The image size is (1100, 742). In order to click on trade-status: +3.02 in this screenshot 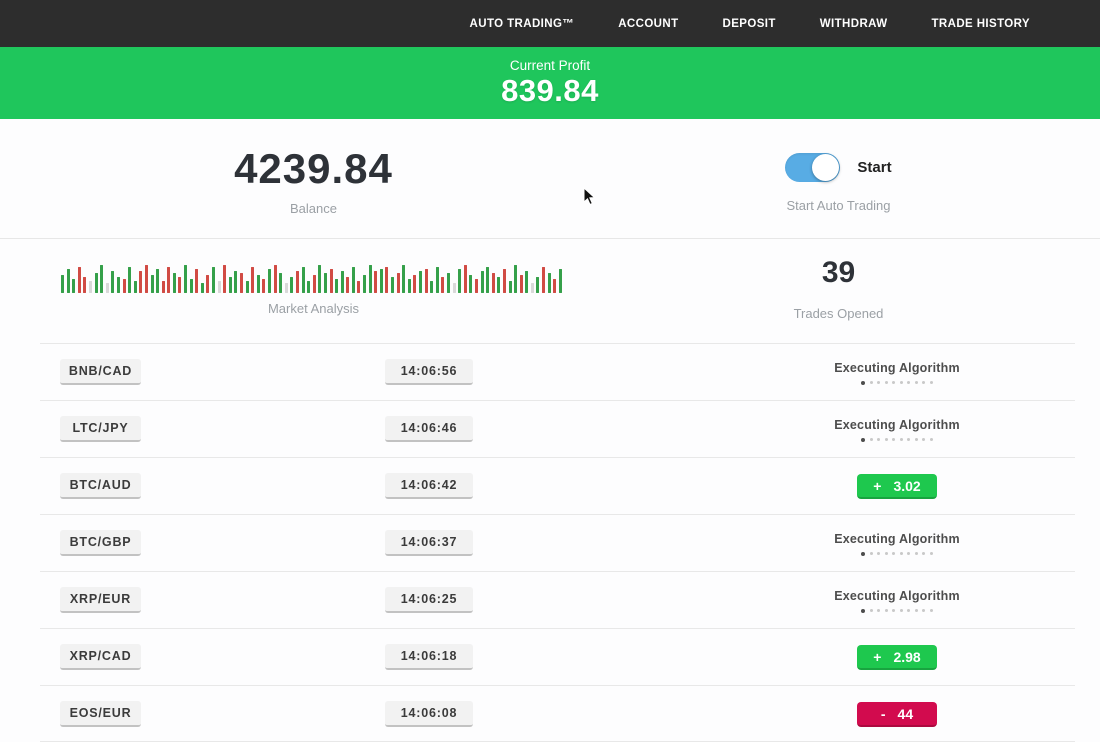, I will do `click(897, 486)`.